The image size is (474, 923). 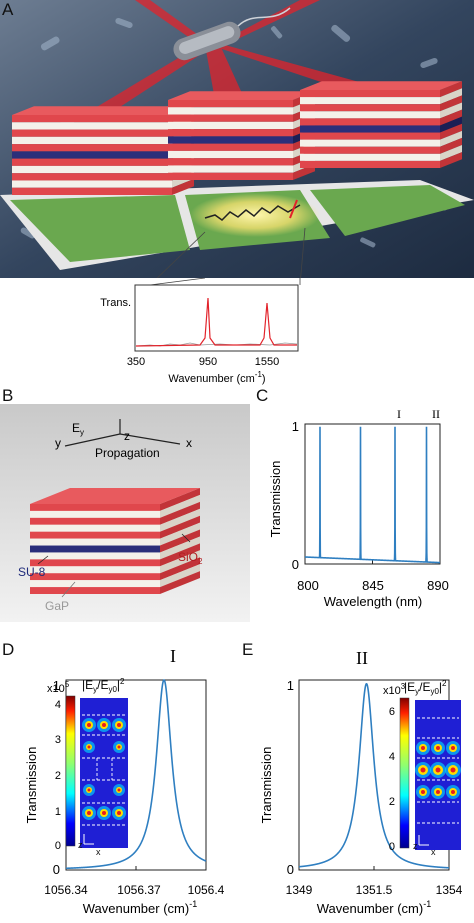 I want to click on e-xtick-1: 1349, so click(x=299, y=890).